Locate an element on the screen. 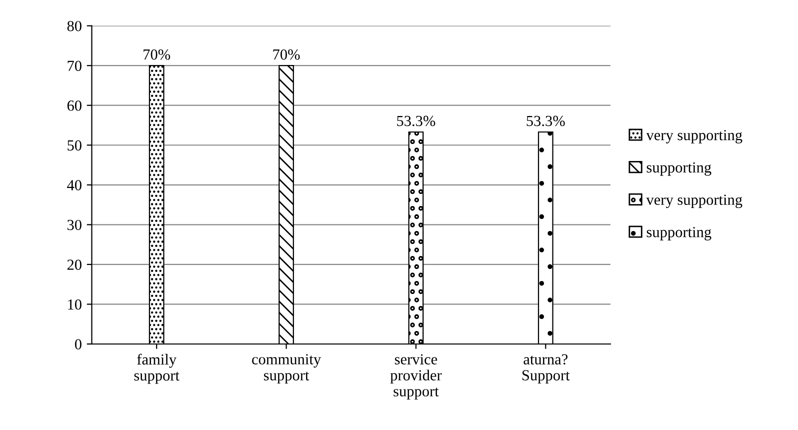  y-tick-label: 70 is located at coordinates (75, 66).